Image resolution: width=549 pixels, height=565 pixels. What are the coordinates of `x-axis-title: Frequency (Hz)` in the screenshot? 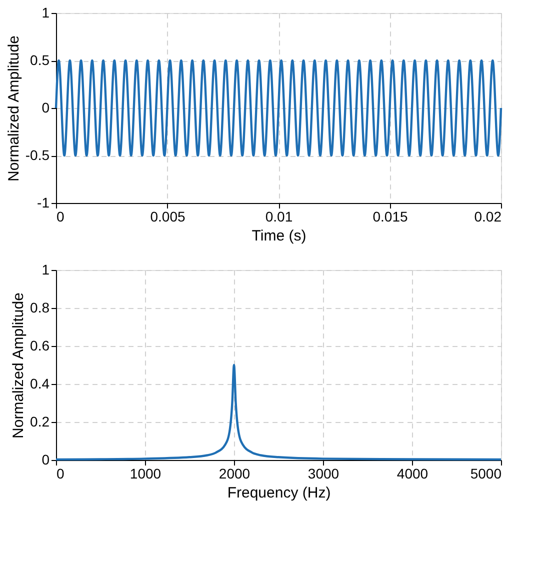 It's located at (279, 493).